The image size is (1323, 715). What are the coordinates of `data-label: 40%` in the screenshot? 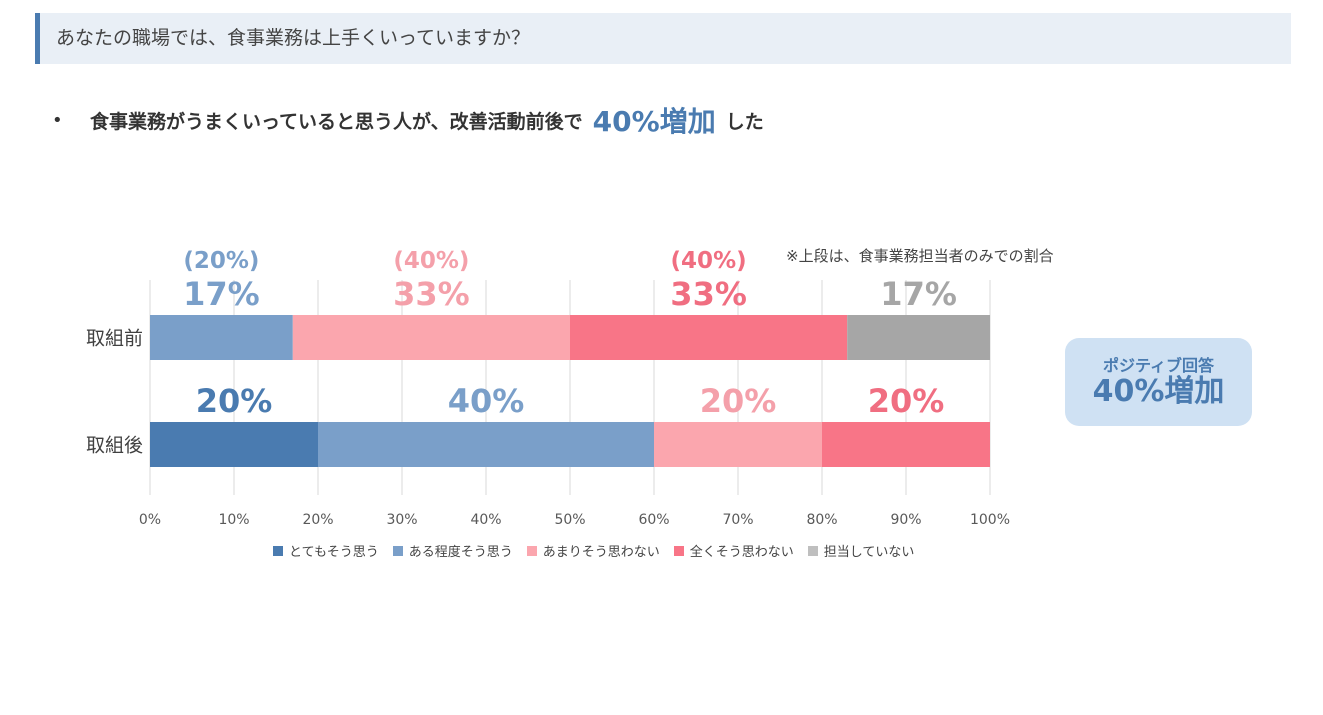 It's located at (486, 401).